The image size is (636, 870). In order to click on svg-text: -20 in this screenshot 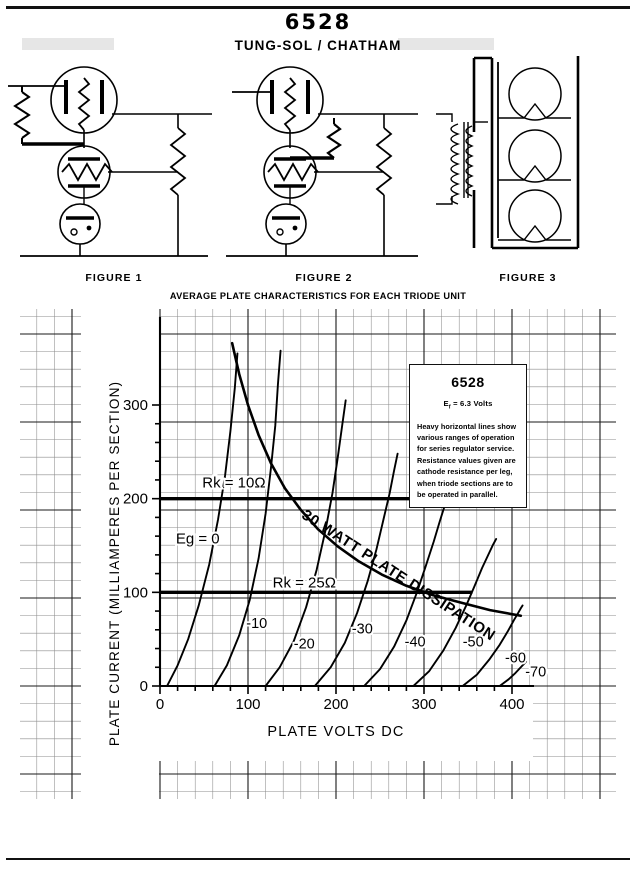, I will do `click(304, 645)`.